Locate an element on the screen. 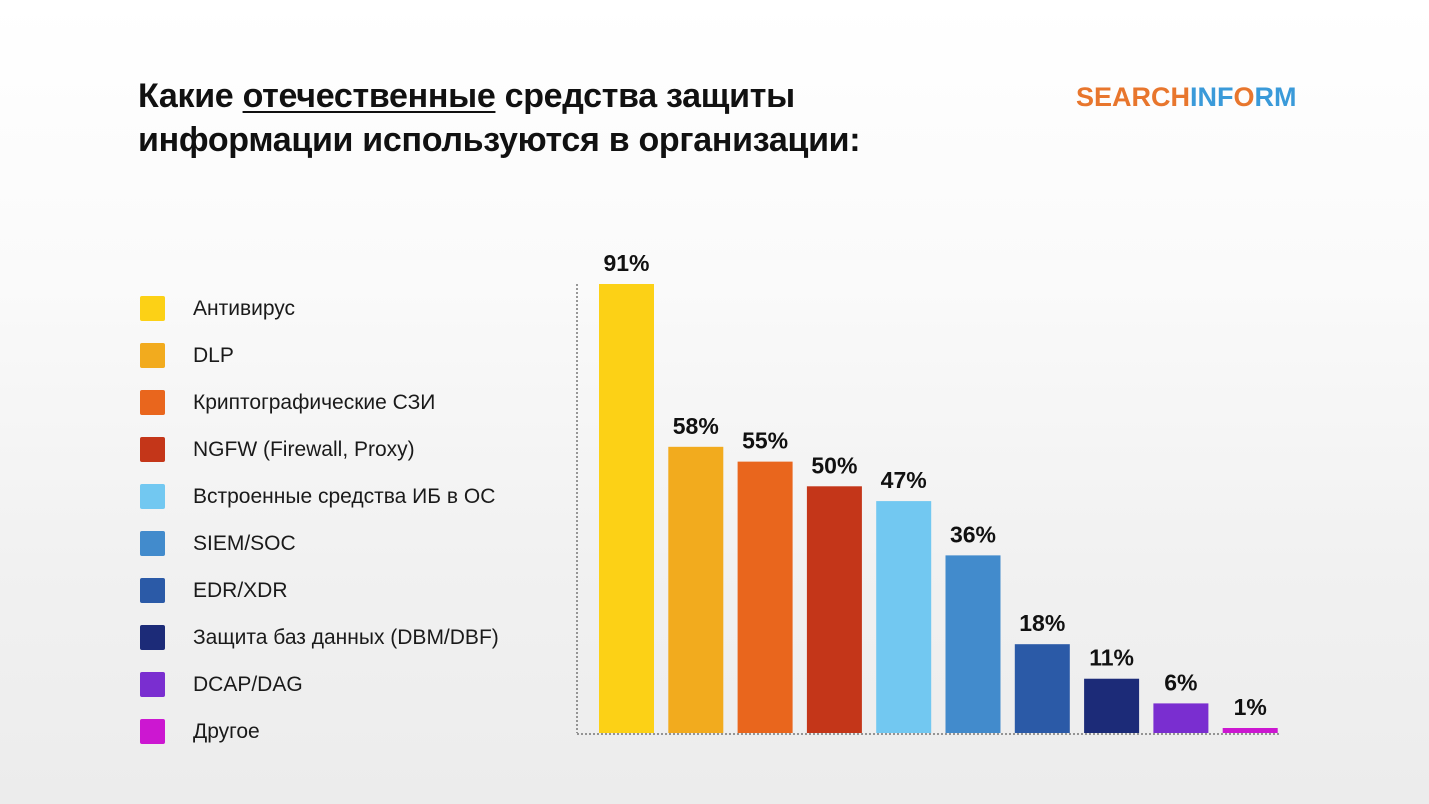  legend-item: Встроенные средства ИБ в ОС is located at coordinates (319, 496).